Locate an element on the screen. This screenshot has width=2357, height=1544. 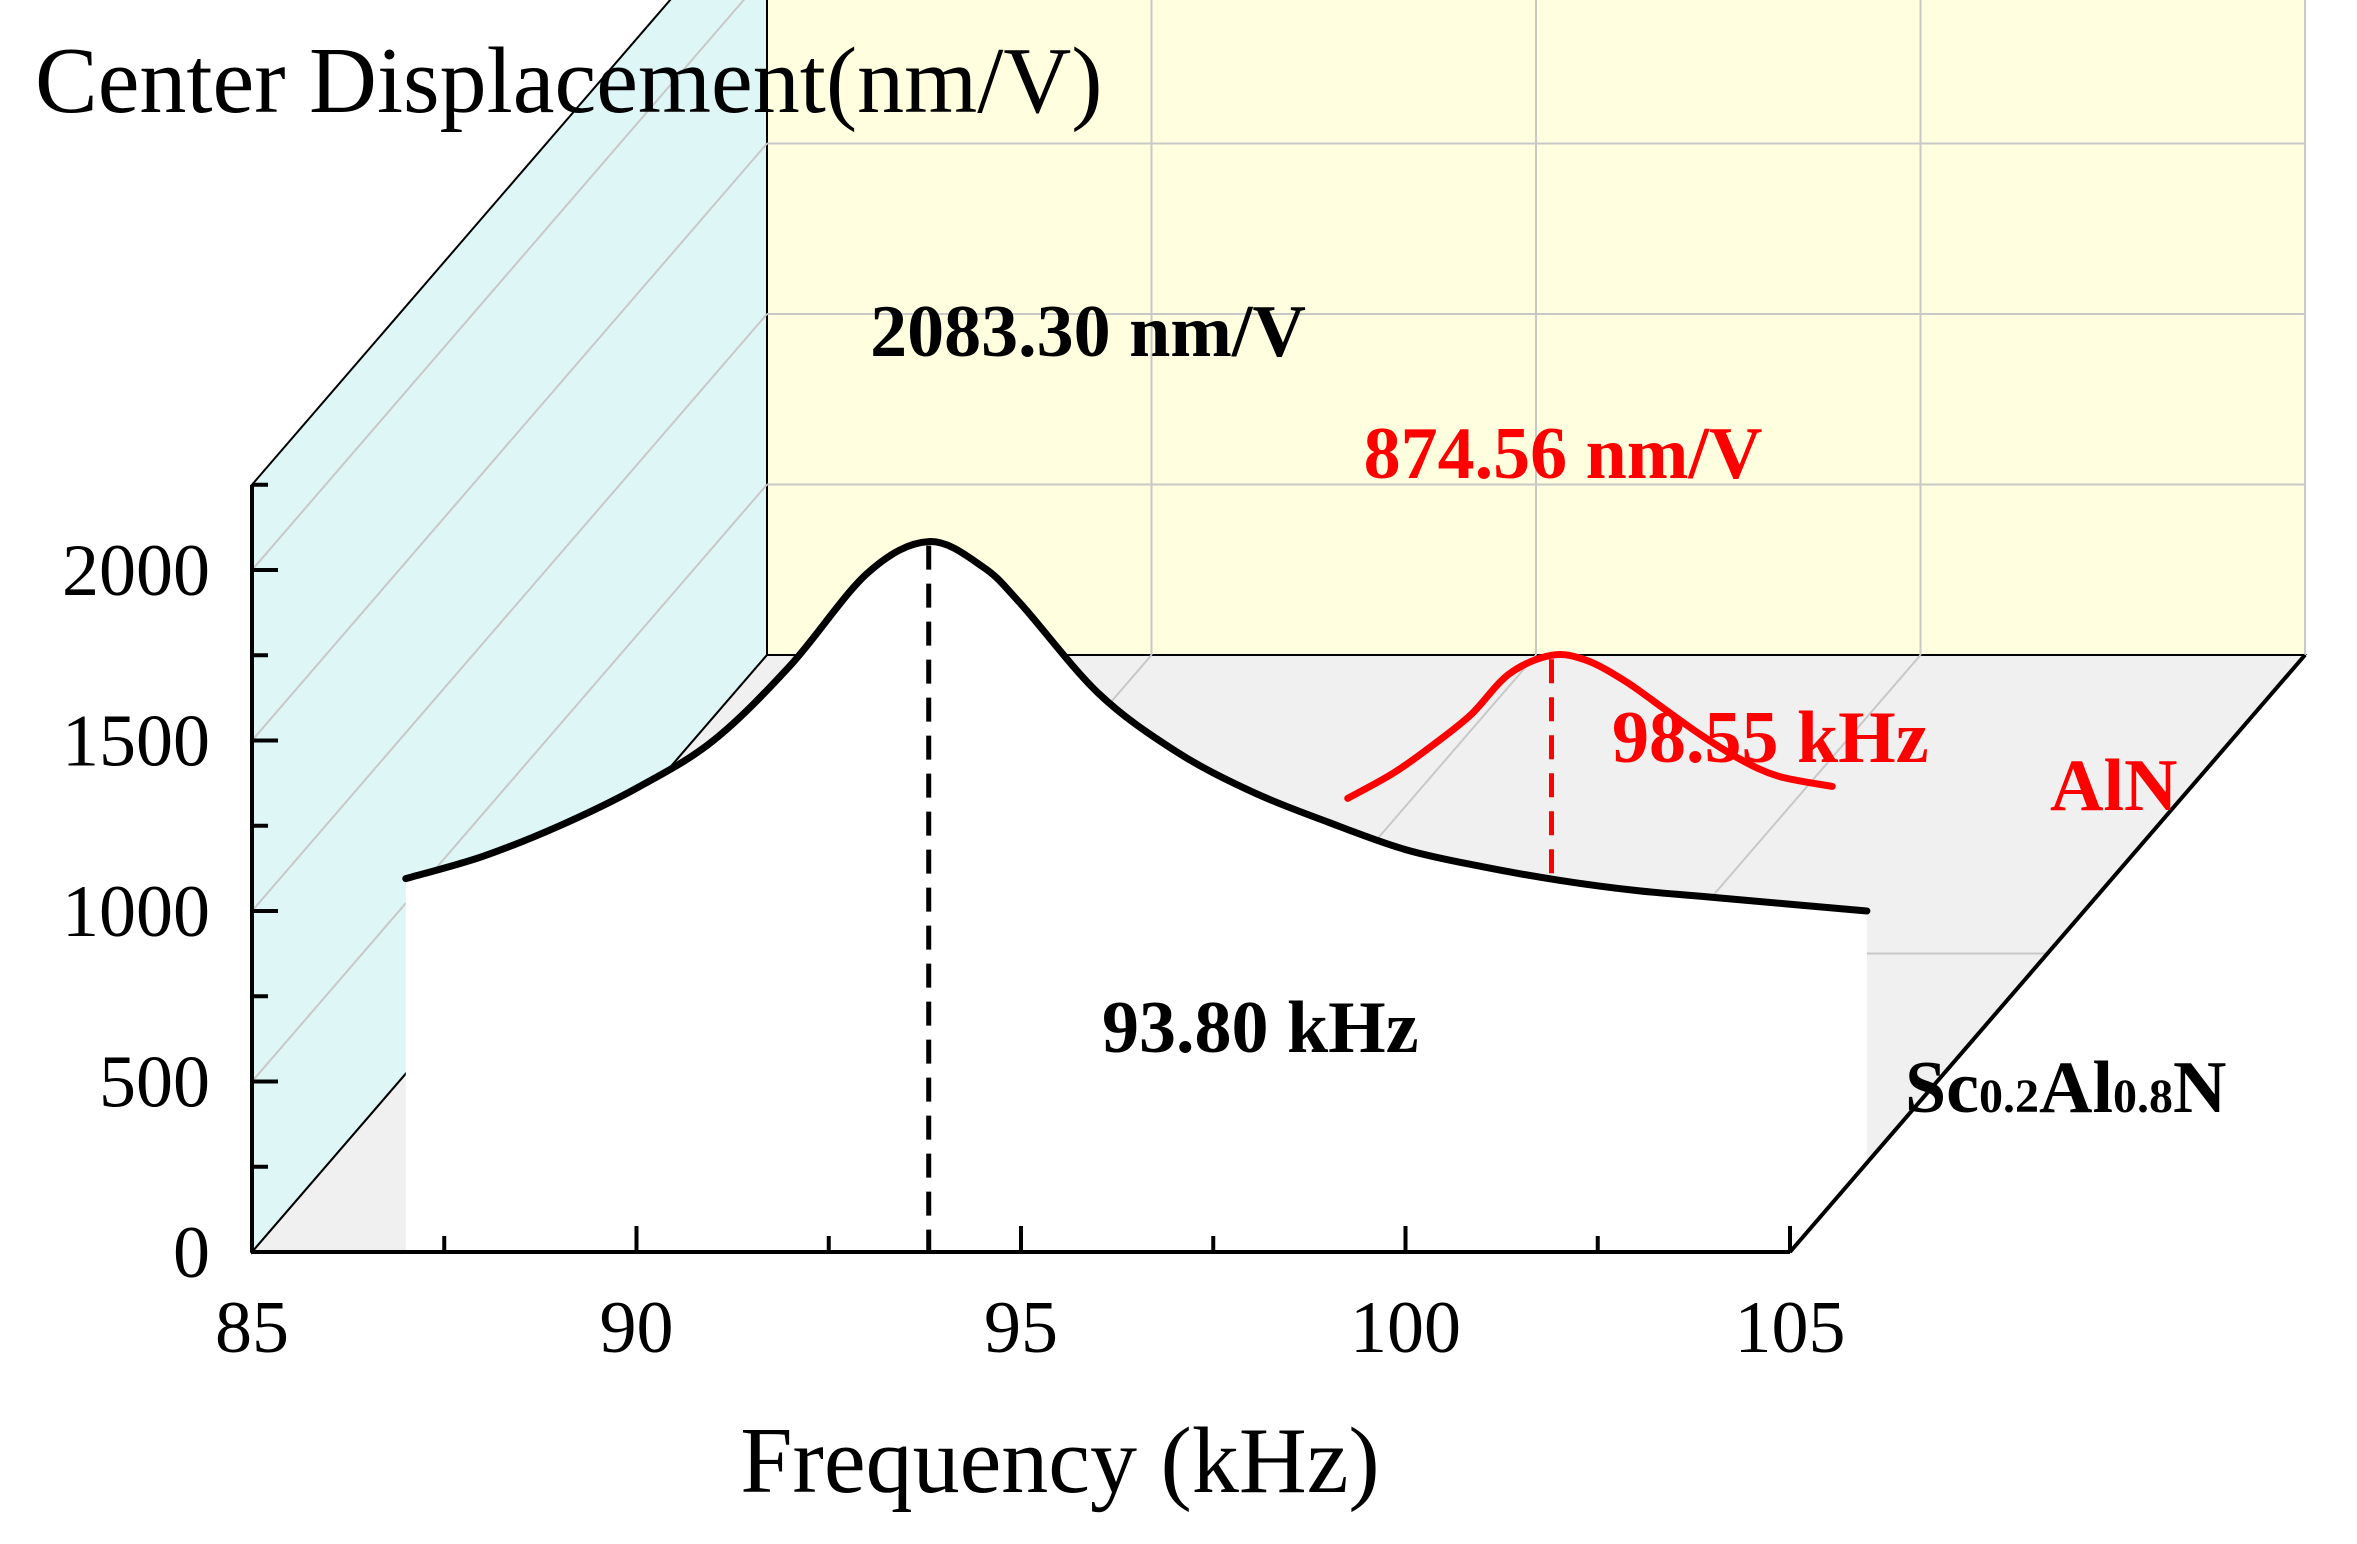
series-red-line is located at coordinates (1590, 726).